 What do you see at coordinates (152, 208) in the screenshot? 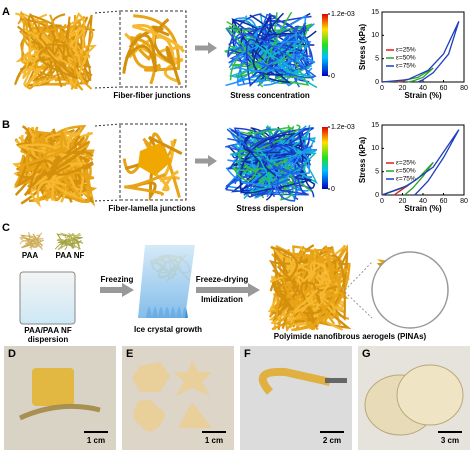
I see `caption: Fiber-lamella junctions` at bounding box center [152, 208].